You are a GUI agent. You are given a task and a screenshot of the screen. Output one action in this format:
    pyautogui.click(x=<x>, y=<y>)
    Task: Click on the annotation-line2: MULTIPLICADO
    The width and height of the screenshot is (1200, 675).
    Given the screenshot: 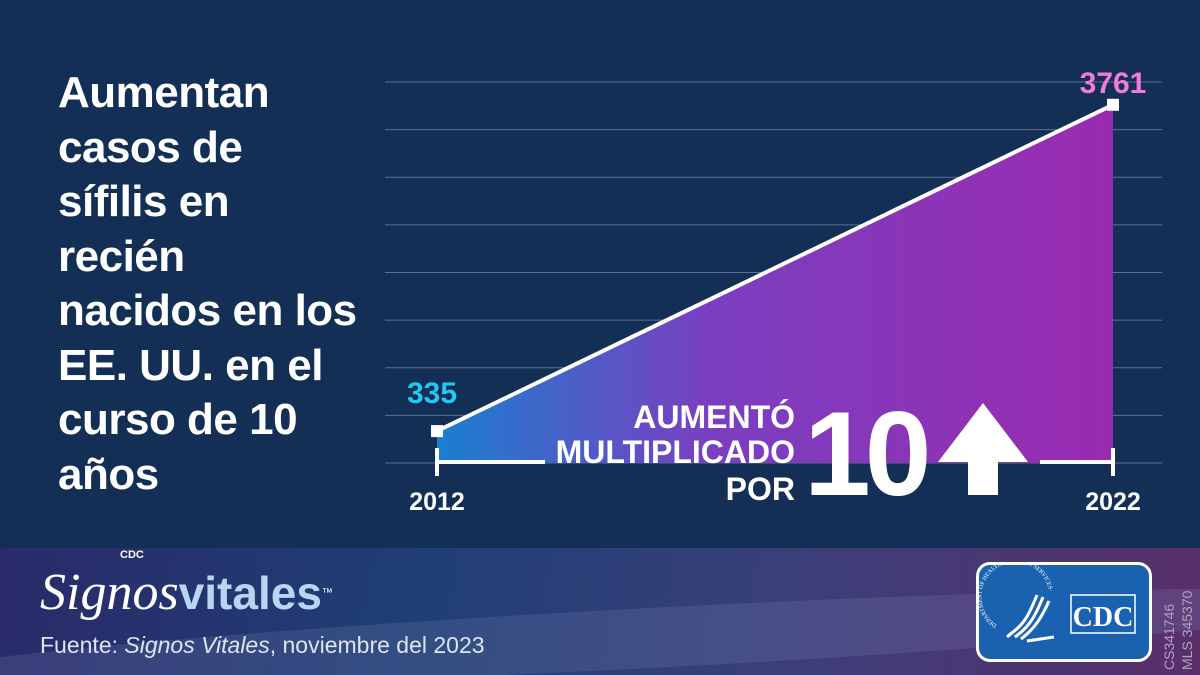 What is the action you would take?
    pyautogui.click(x=675, y=452)
    